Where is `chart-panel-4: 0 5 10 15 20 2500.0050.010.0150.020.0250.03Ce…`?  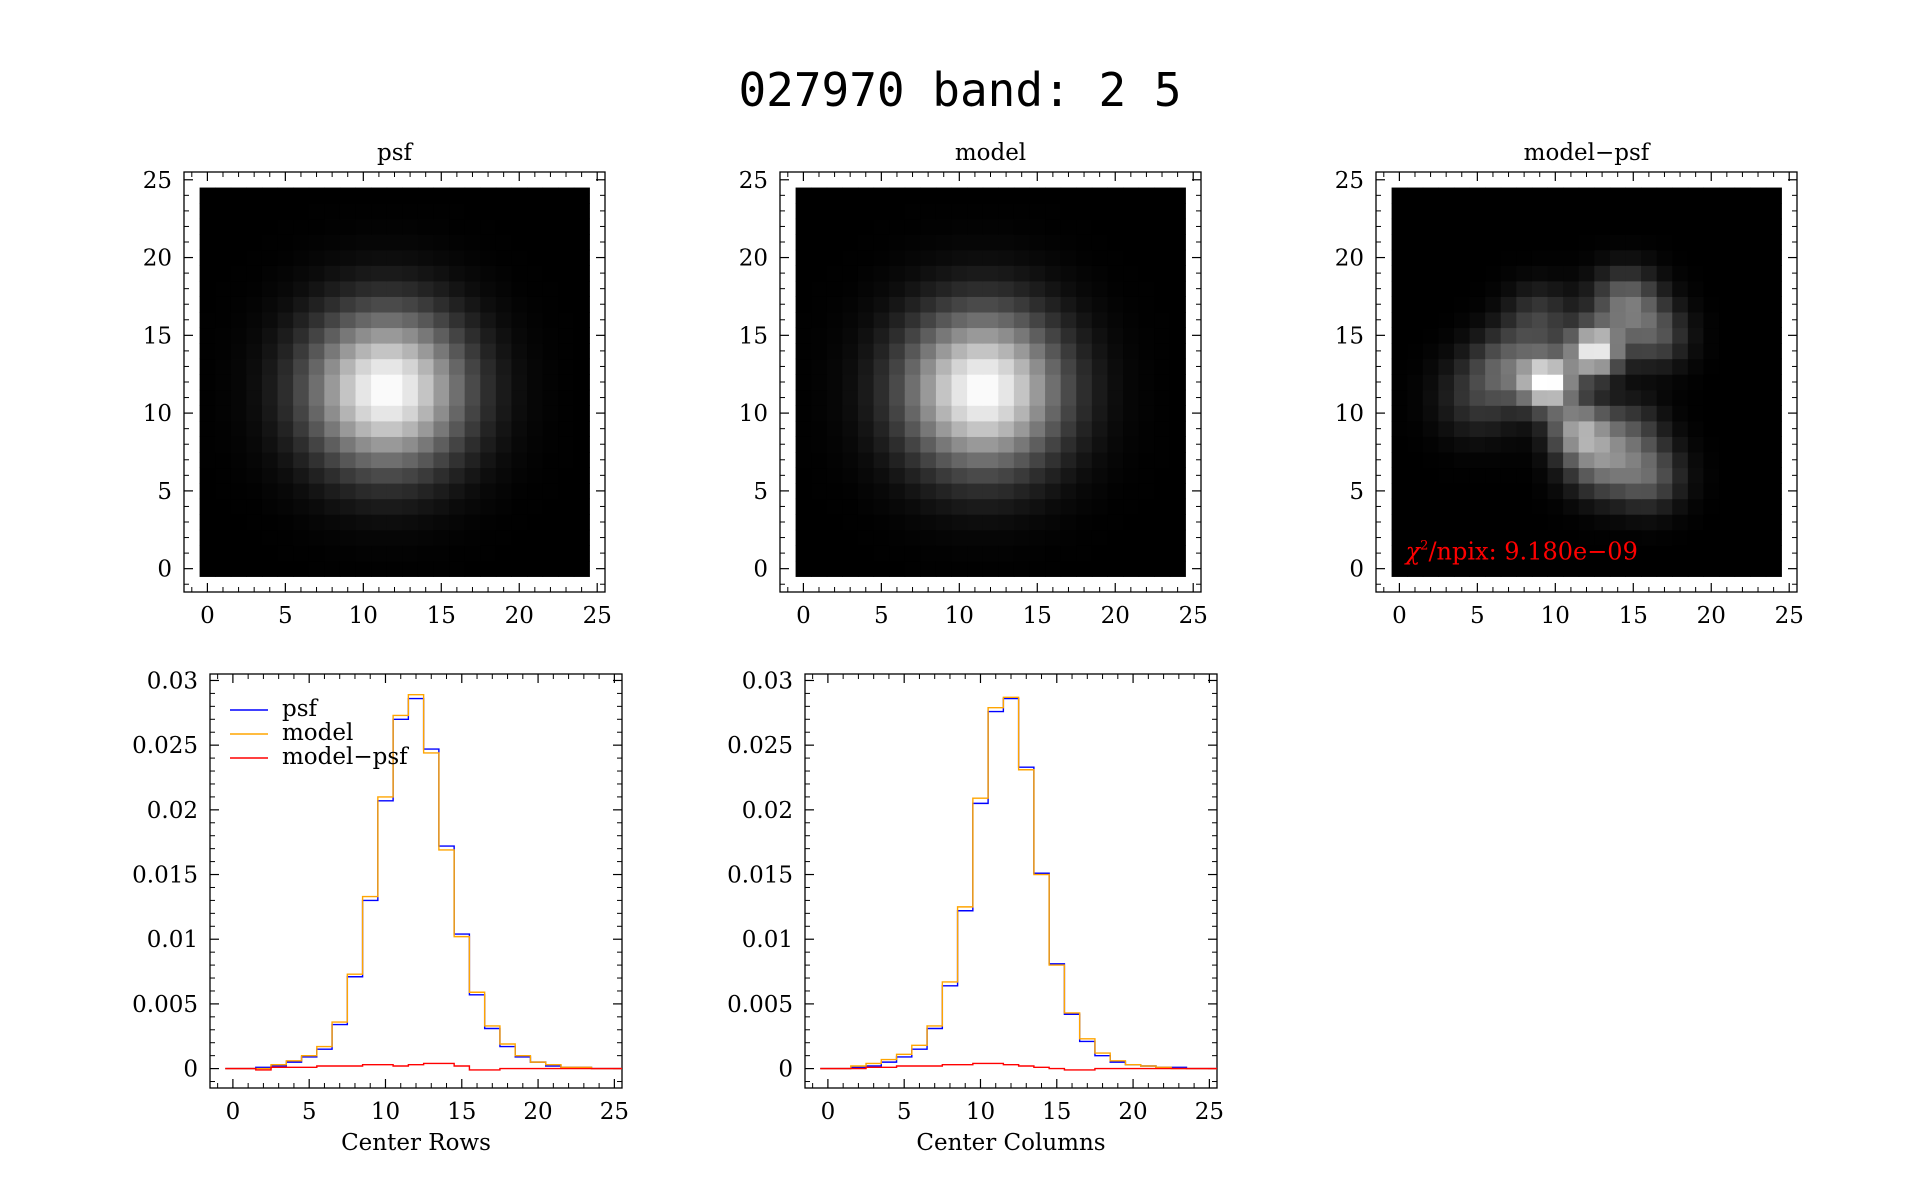 chart-panel-4: 0 5 10 15 20 2500.0050.010.0150.020.0250.03Ce… is located at coordinates (380, 912).